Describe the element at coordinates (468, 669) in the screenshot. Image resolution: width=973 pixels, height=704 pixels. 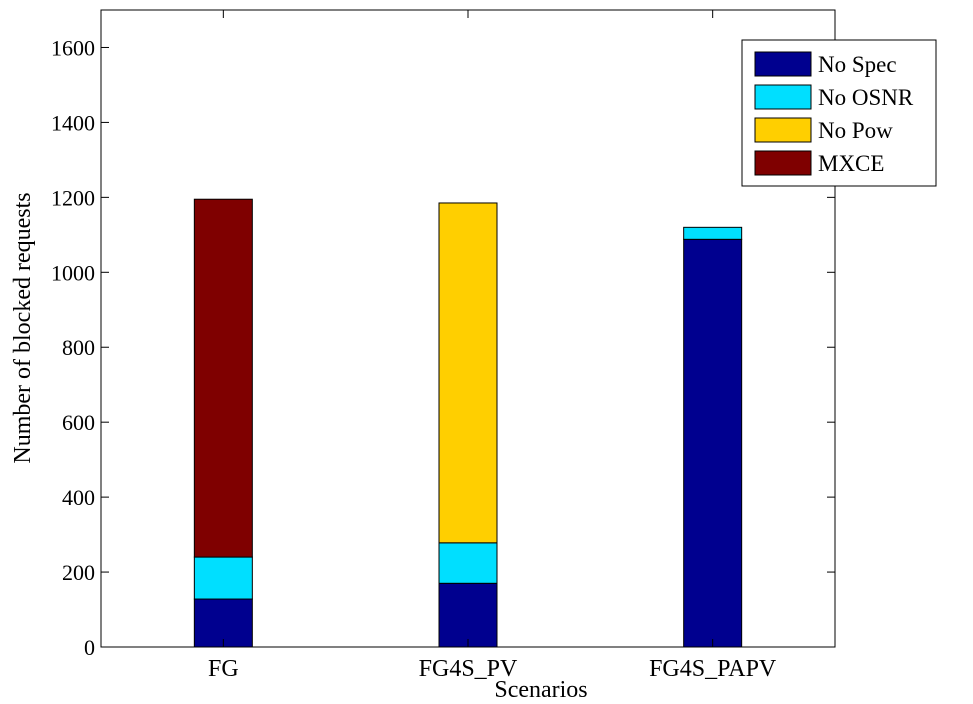
I see `x-tick-label: FG4S_PV` at that location.